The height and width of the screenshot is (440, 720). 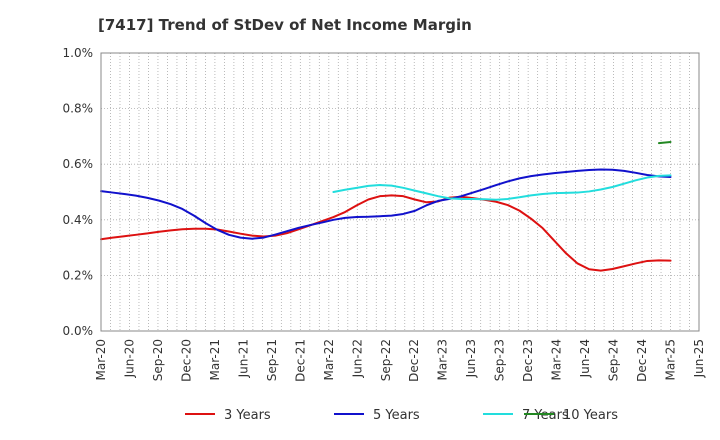 I want to click on y-tick-label: 0.6%, so click(x=78, y=164).